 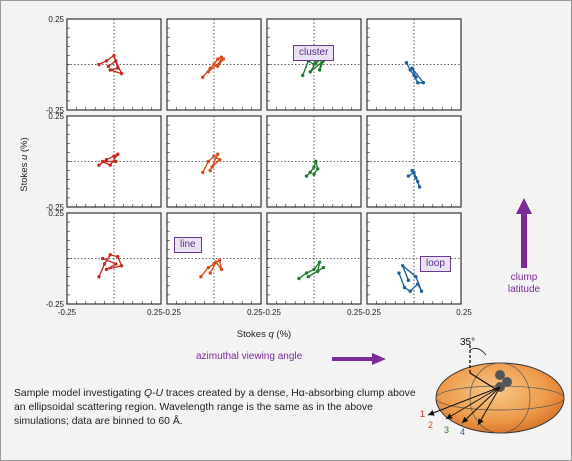 I want to click on x-tick-label: 0.25, so click(x=464, y=312).